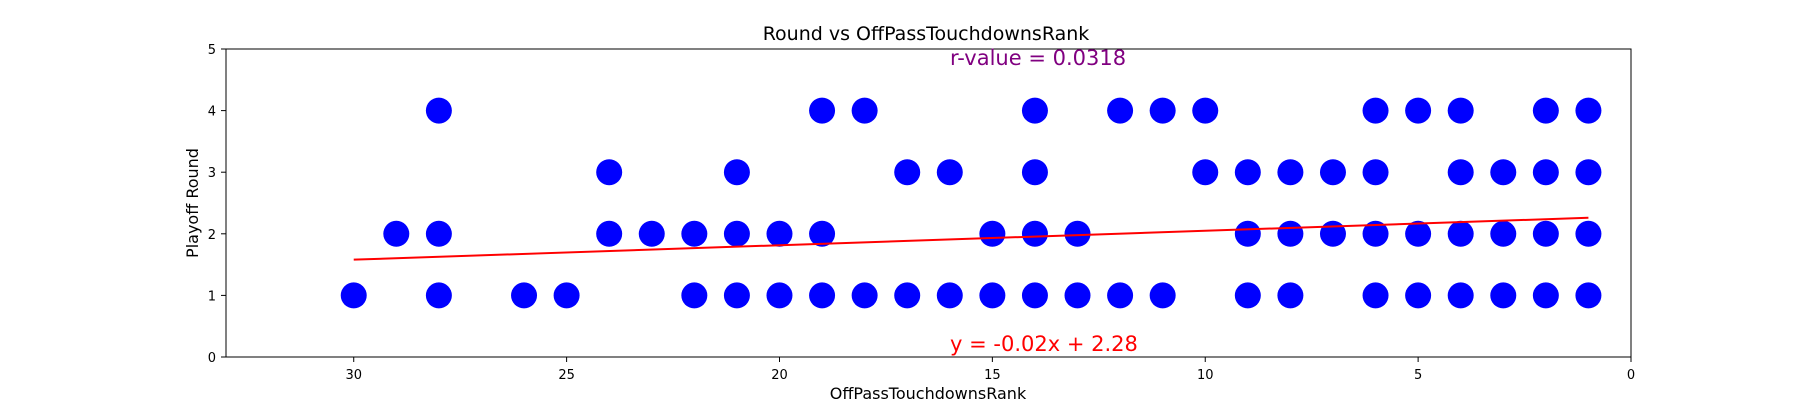 The image size is (1800, 400). What do you see at coordinates (928, 392) in the screenshot?
I see `x-axis-label: OffPassTouchdownsRank` at bounding box center [928, 392].